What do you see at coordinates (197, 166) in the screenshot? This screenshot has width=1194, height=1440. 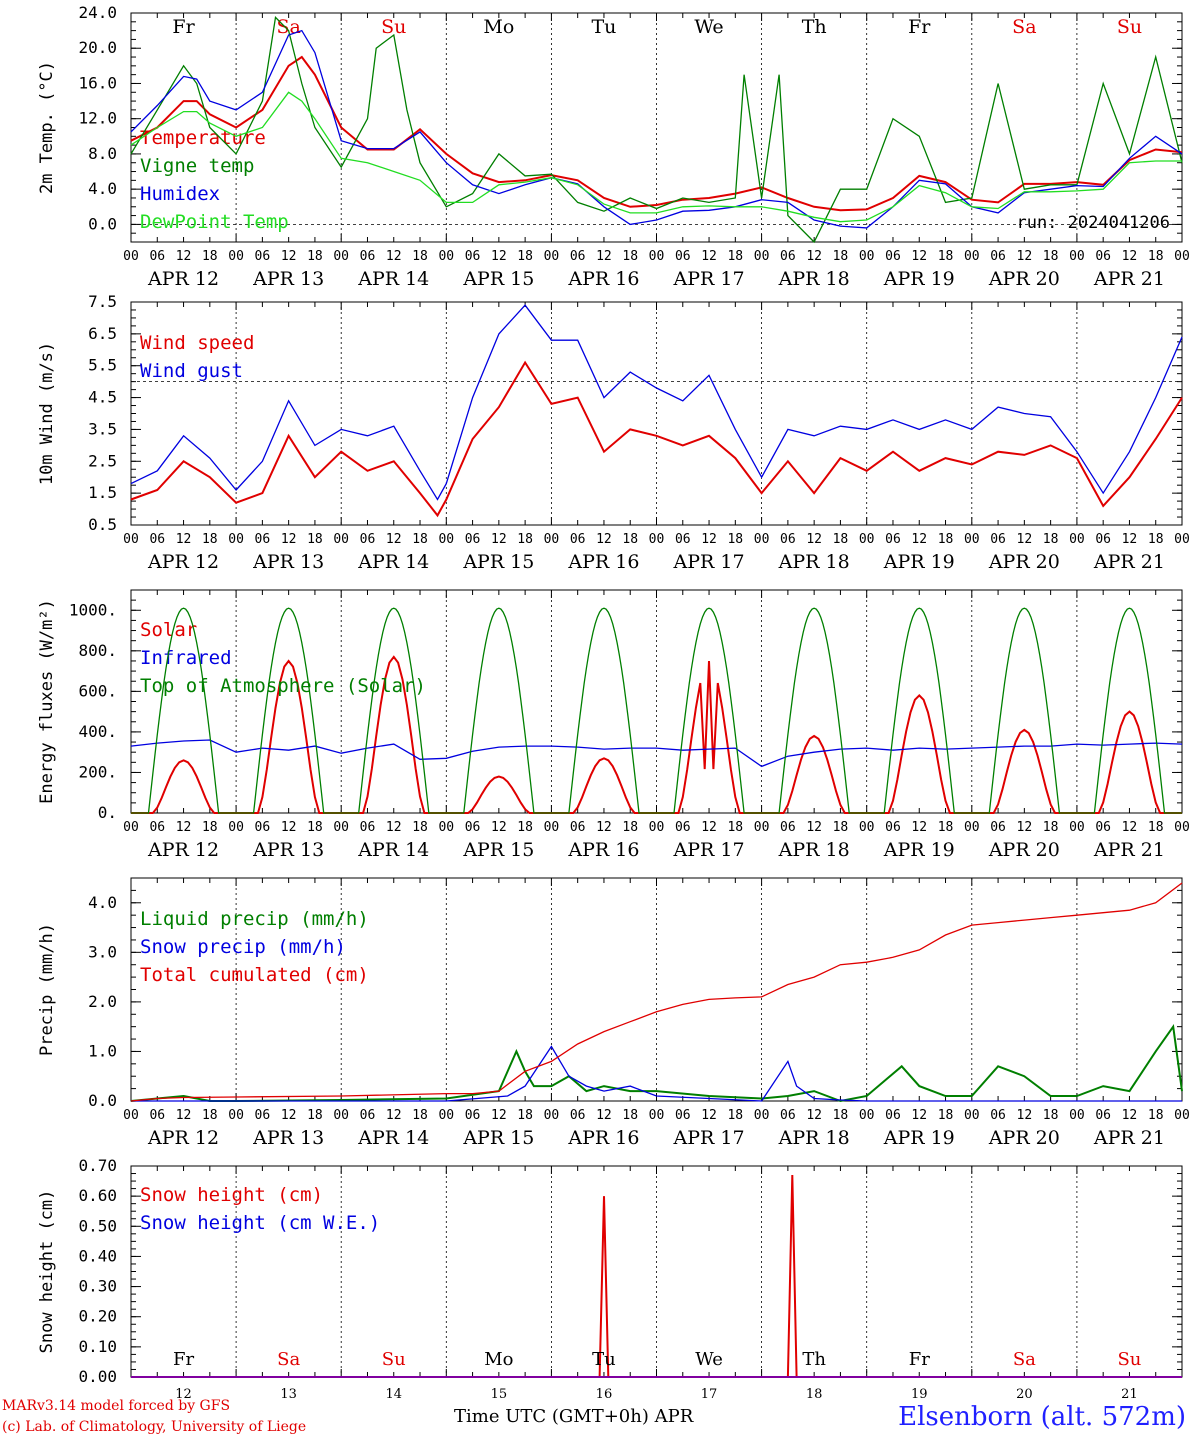 I see `legend-entry: Vigne temp` at bounding box center [197, 166].